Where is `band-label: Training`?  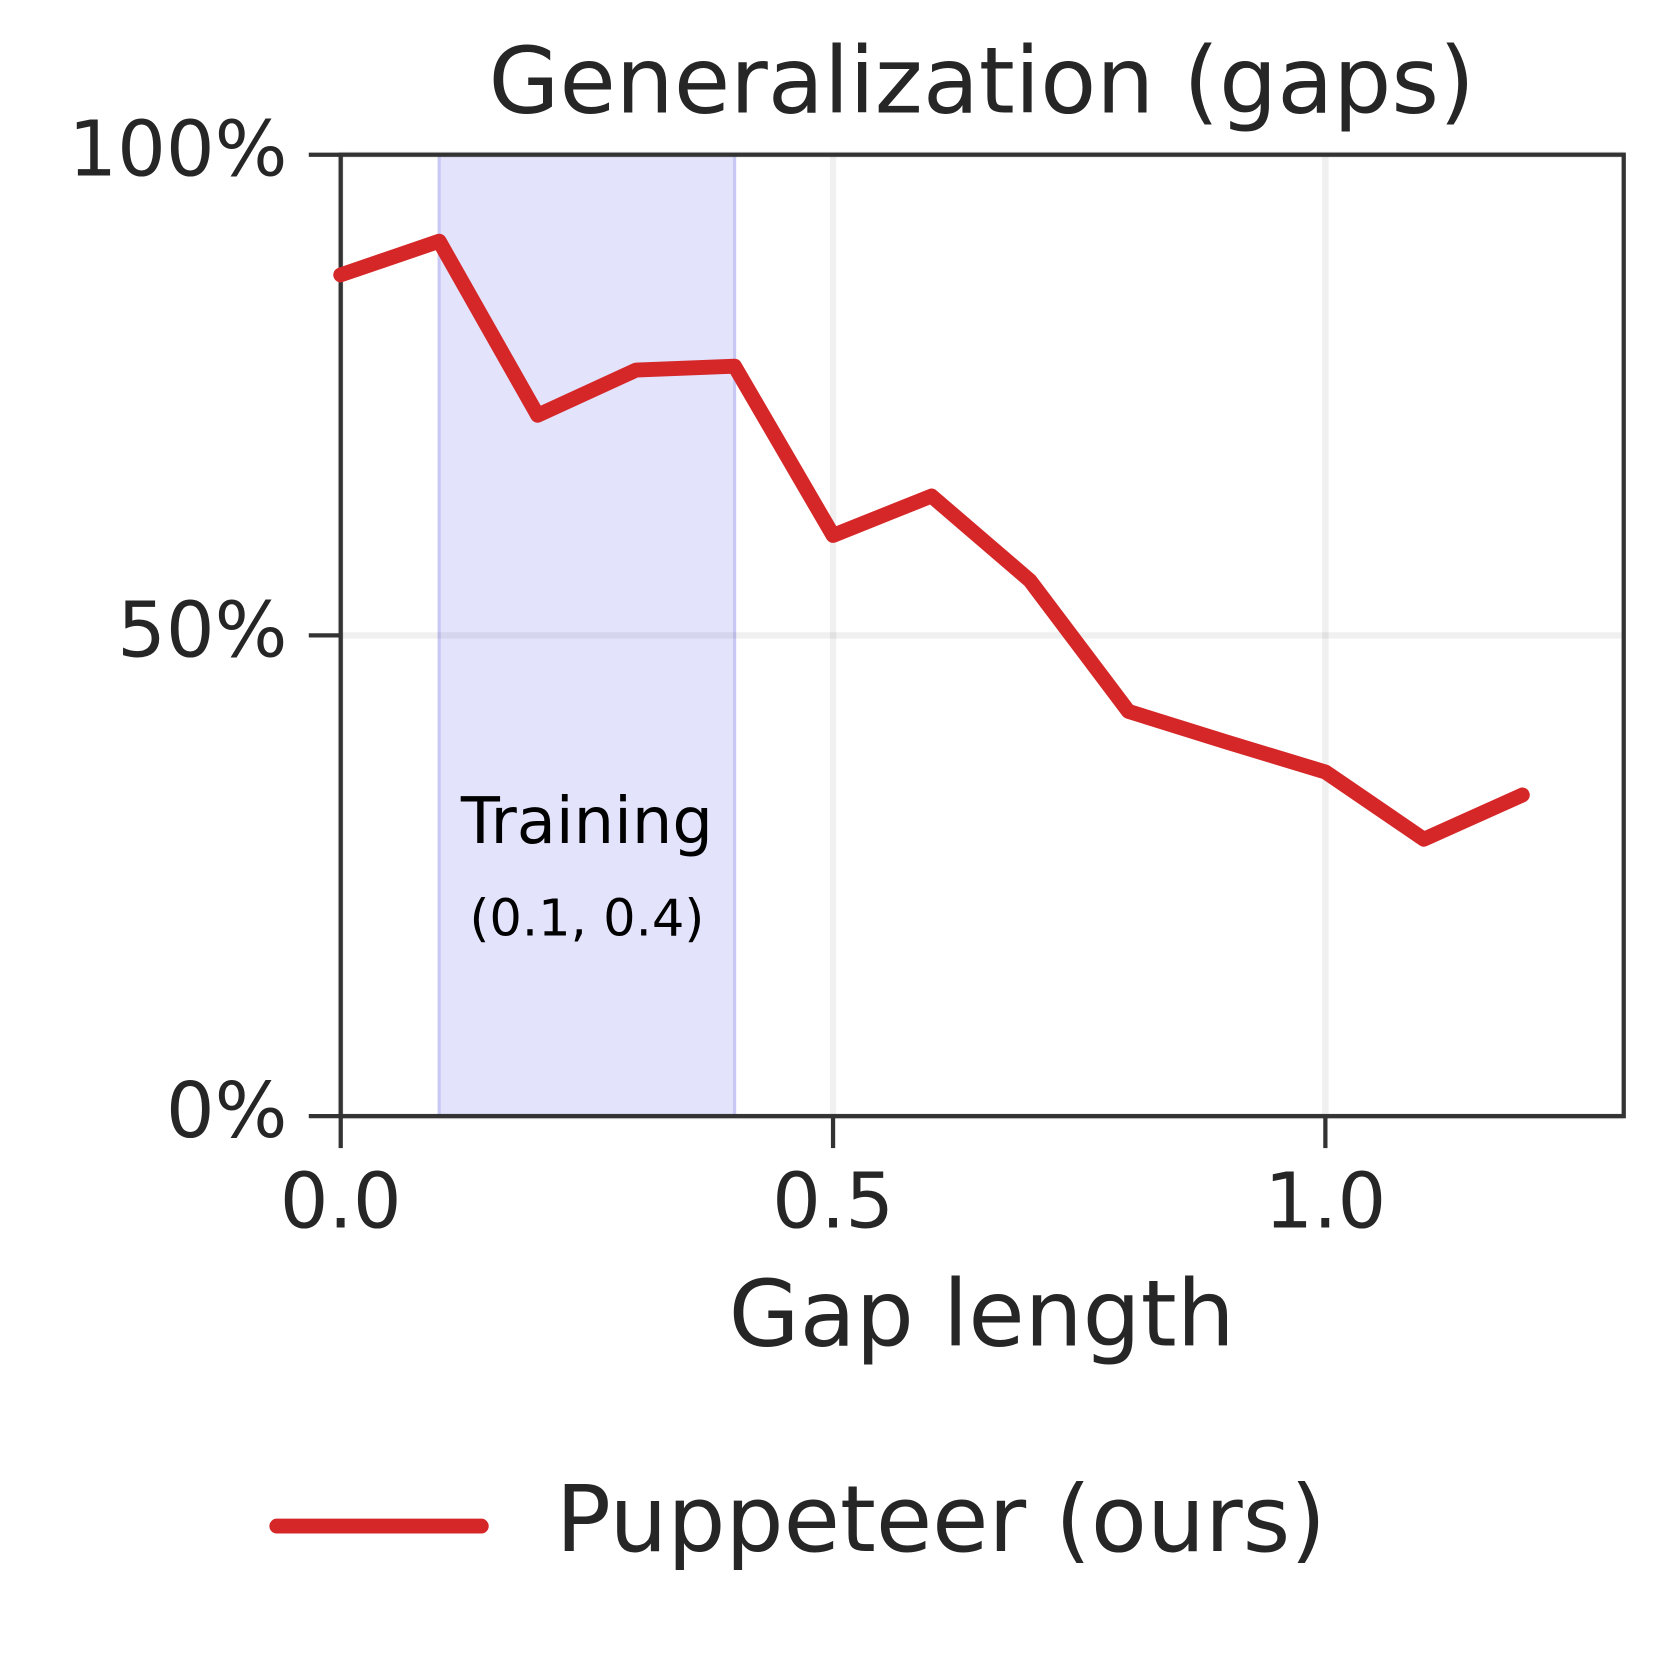
band-label: Training is located at coordinates (586, 822).